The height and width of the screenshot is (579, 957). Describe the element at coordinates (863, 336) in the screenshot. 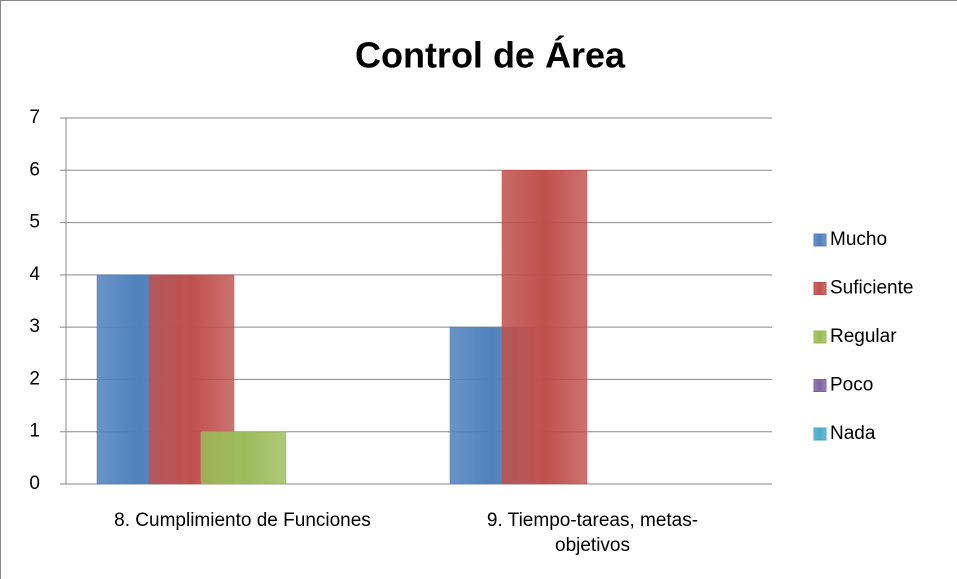

I see `legend-label: Regular` at that location.